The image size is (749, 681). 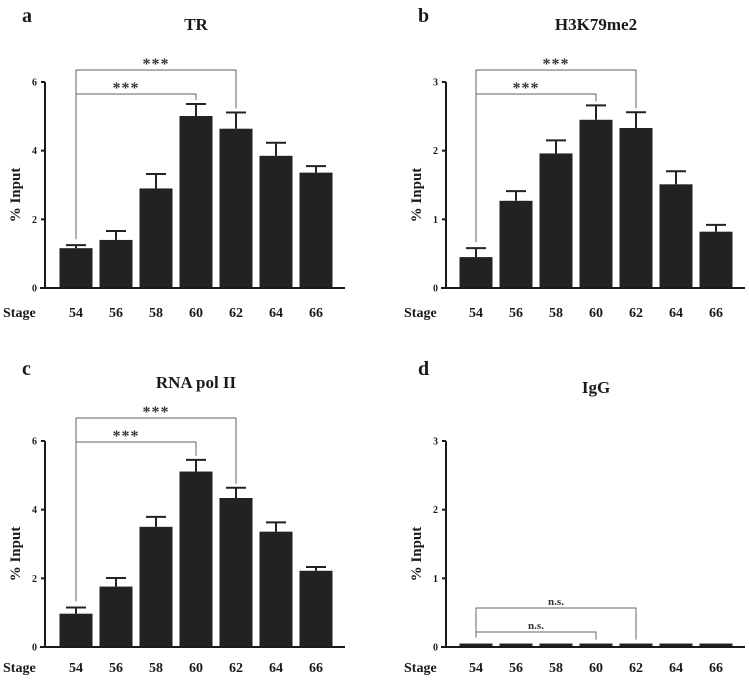 I want to click on chart-title: RNA pol II, so click(x=196, y=382).